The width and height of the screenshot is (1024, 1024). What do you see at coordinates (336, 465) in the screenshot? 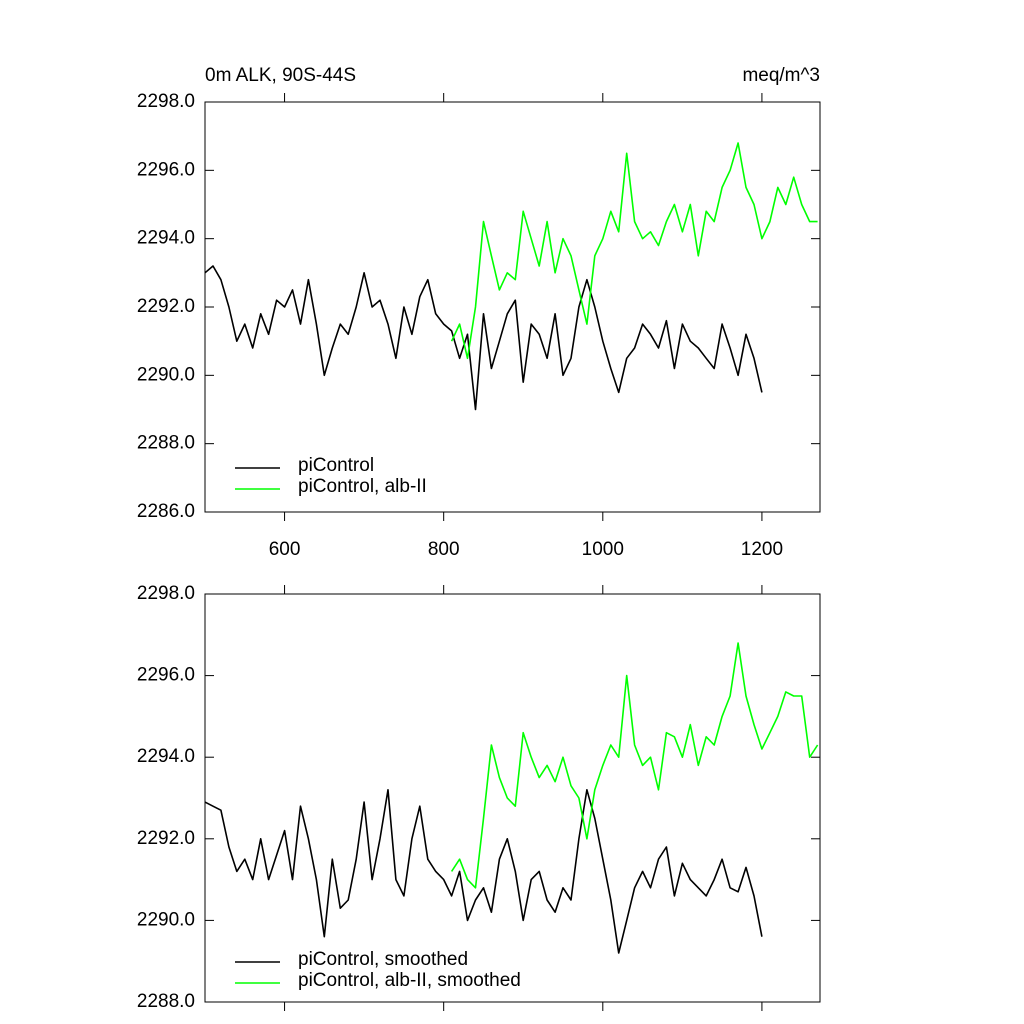
I see `legend-label: piControl` at bounding box center [336, 465].